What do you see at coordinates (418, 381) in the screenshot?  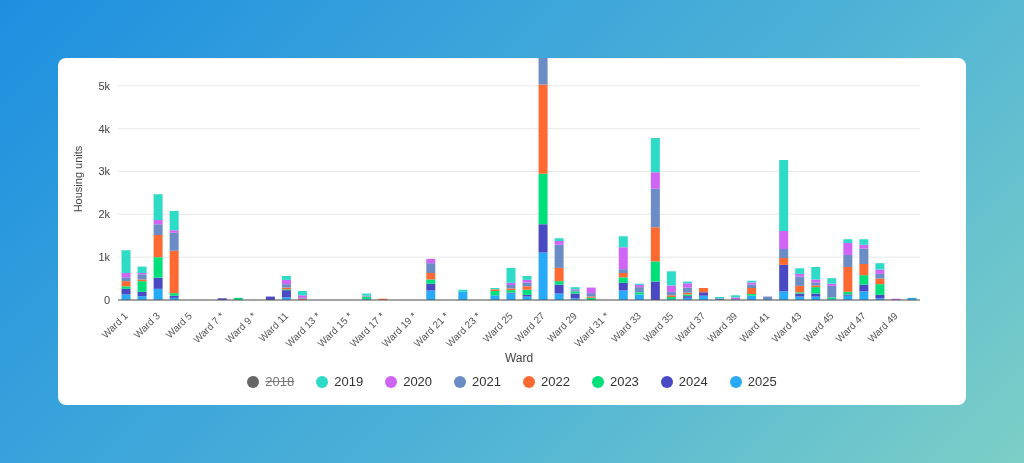 I see `legend-label: 2020` at bounding box center [418, 381].